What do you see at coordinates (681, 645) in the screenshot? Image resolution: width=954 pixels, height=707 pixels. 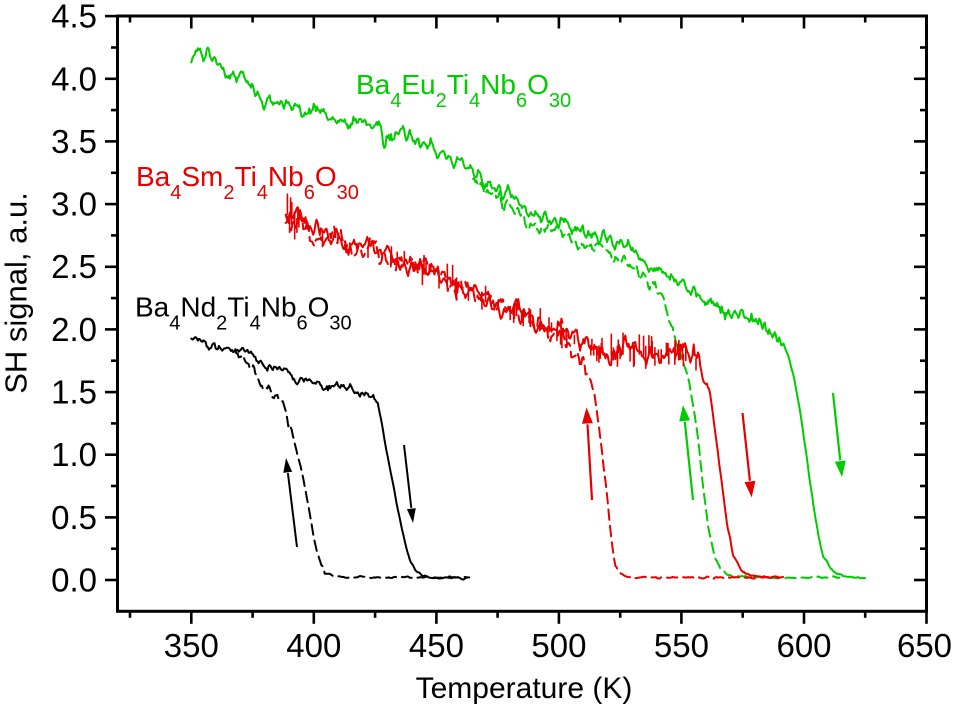 I see `svg-text: 550` at bounding box center [681, 645].